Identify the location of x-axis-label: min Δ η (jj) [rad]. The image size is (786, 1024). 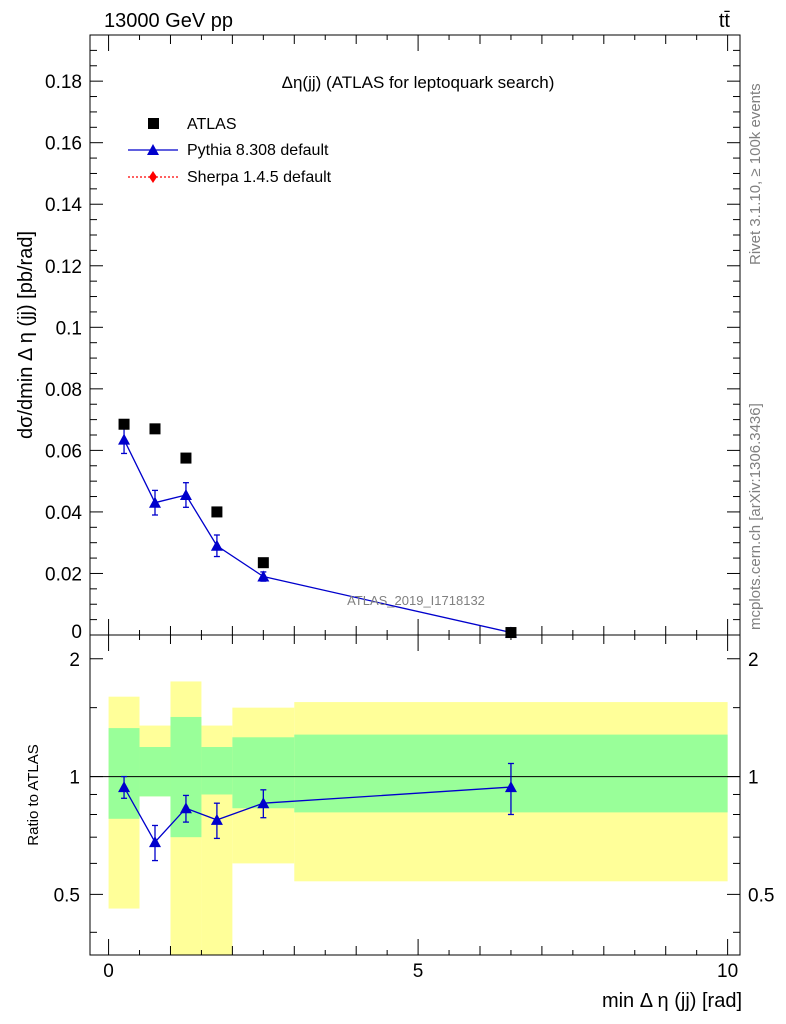
(672, 1001).